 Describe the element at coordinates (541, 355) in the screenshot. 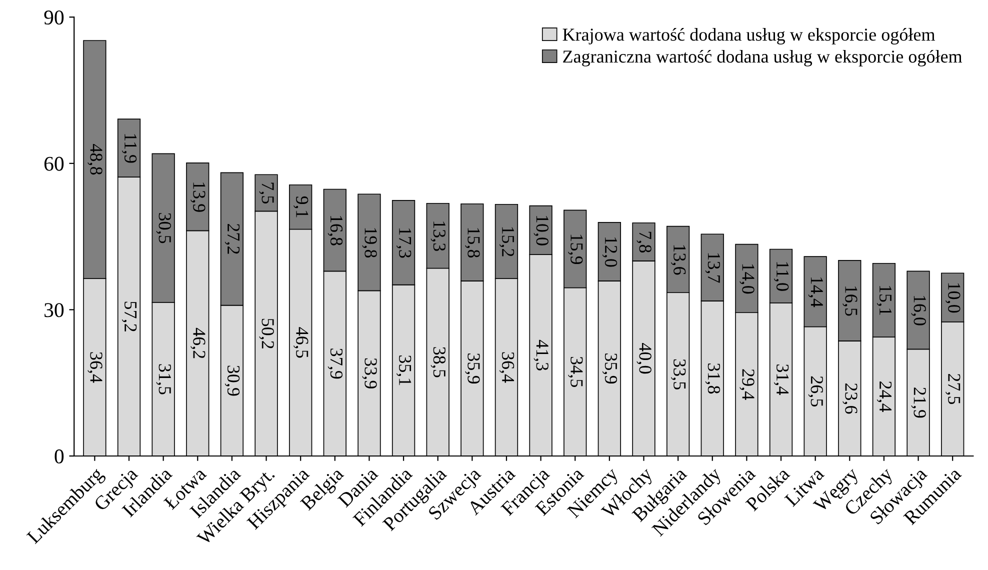

I see `data-label: 41,3` at that location.